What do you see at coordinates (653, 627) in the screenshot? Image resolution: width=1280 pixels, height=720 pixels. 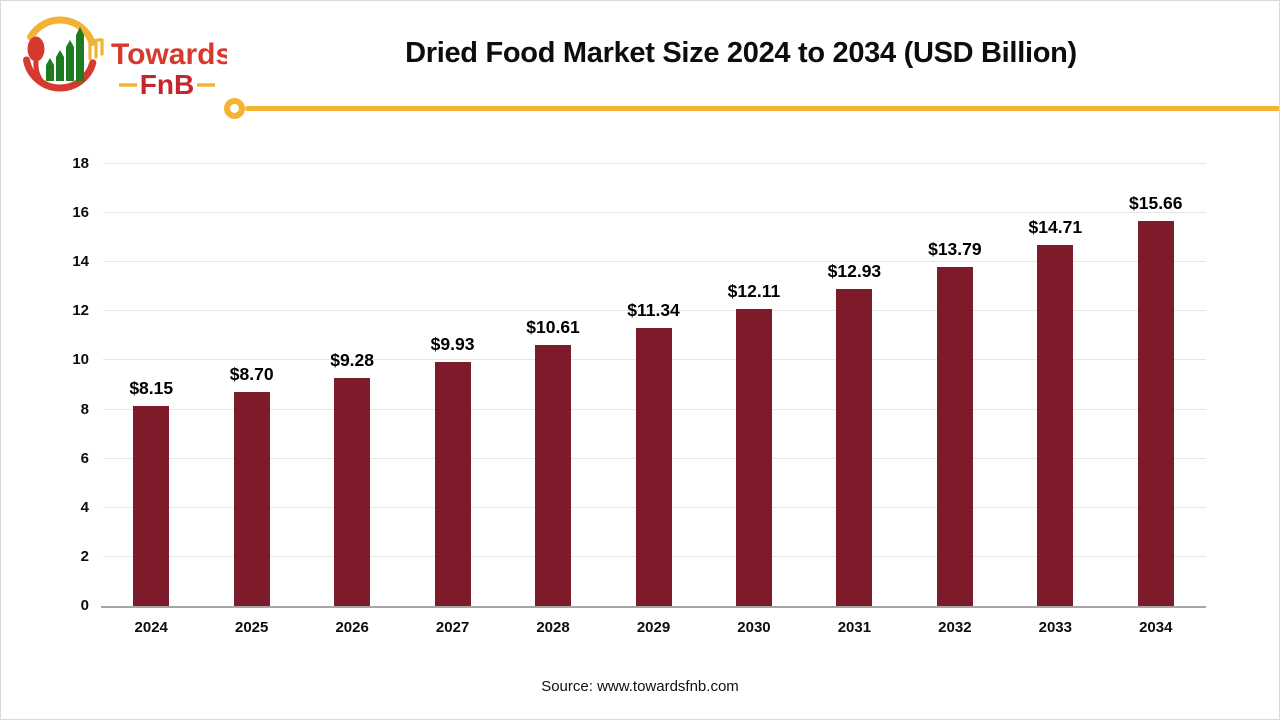 I see `x-axis-label: 2029` at bounding box center [653, 627].